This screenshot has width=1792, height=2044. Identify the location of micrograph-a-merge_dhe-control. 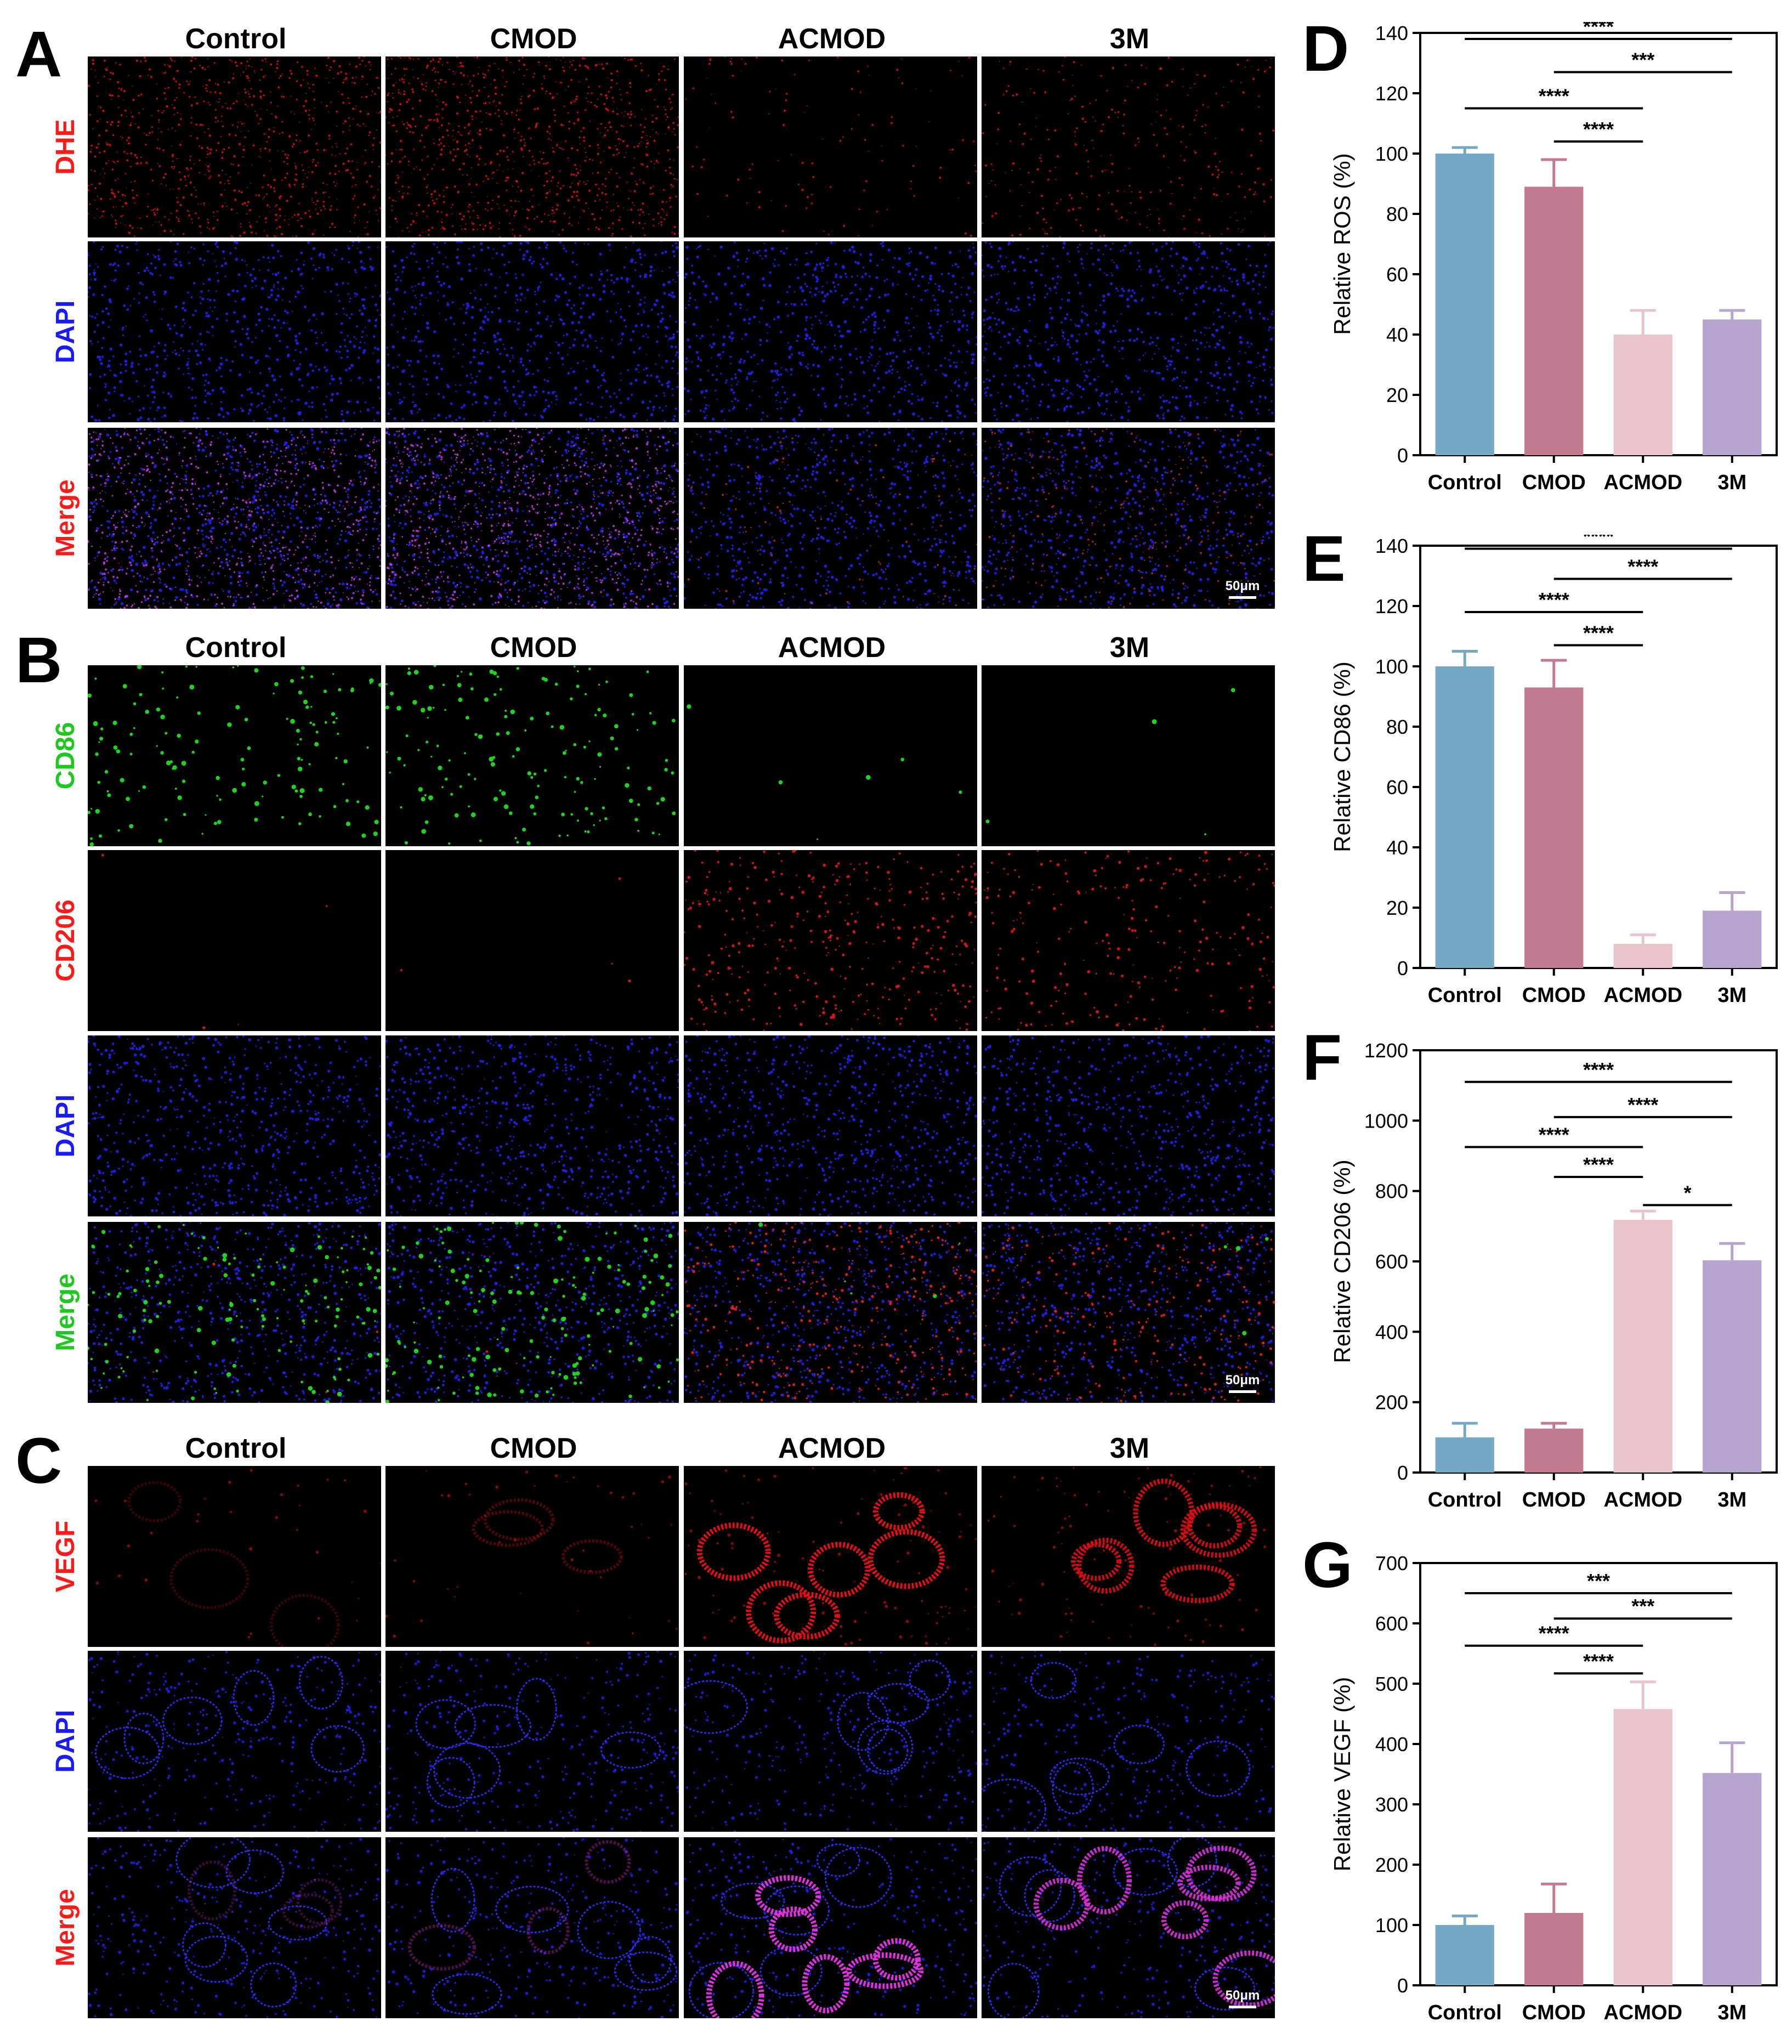
(234, 518).